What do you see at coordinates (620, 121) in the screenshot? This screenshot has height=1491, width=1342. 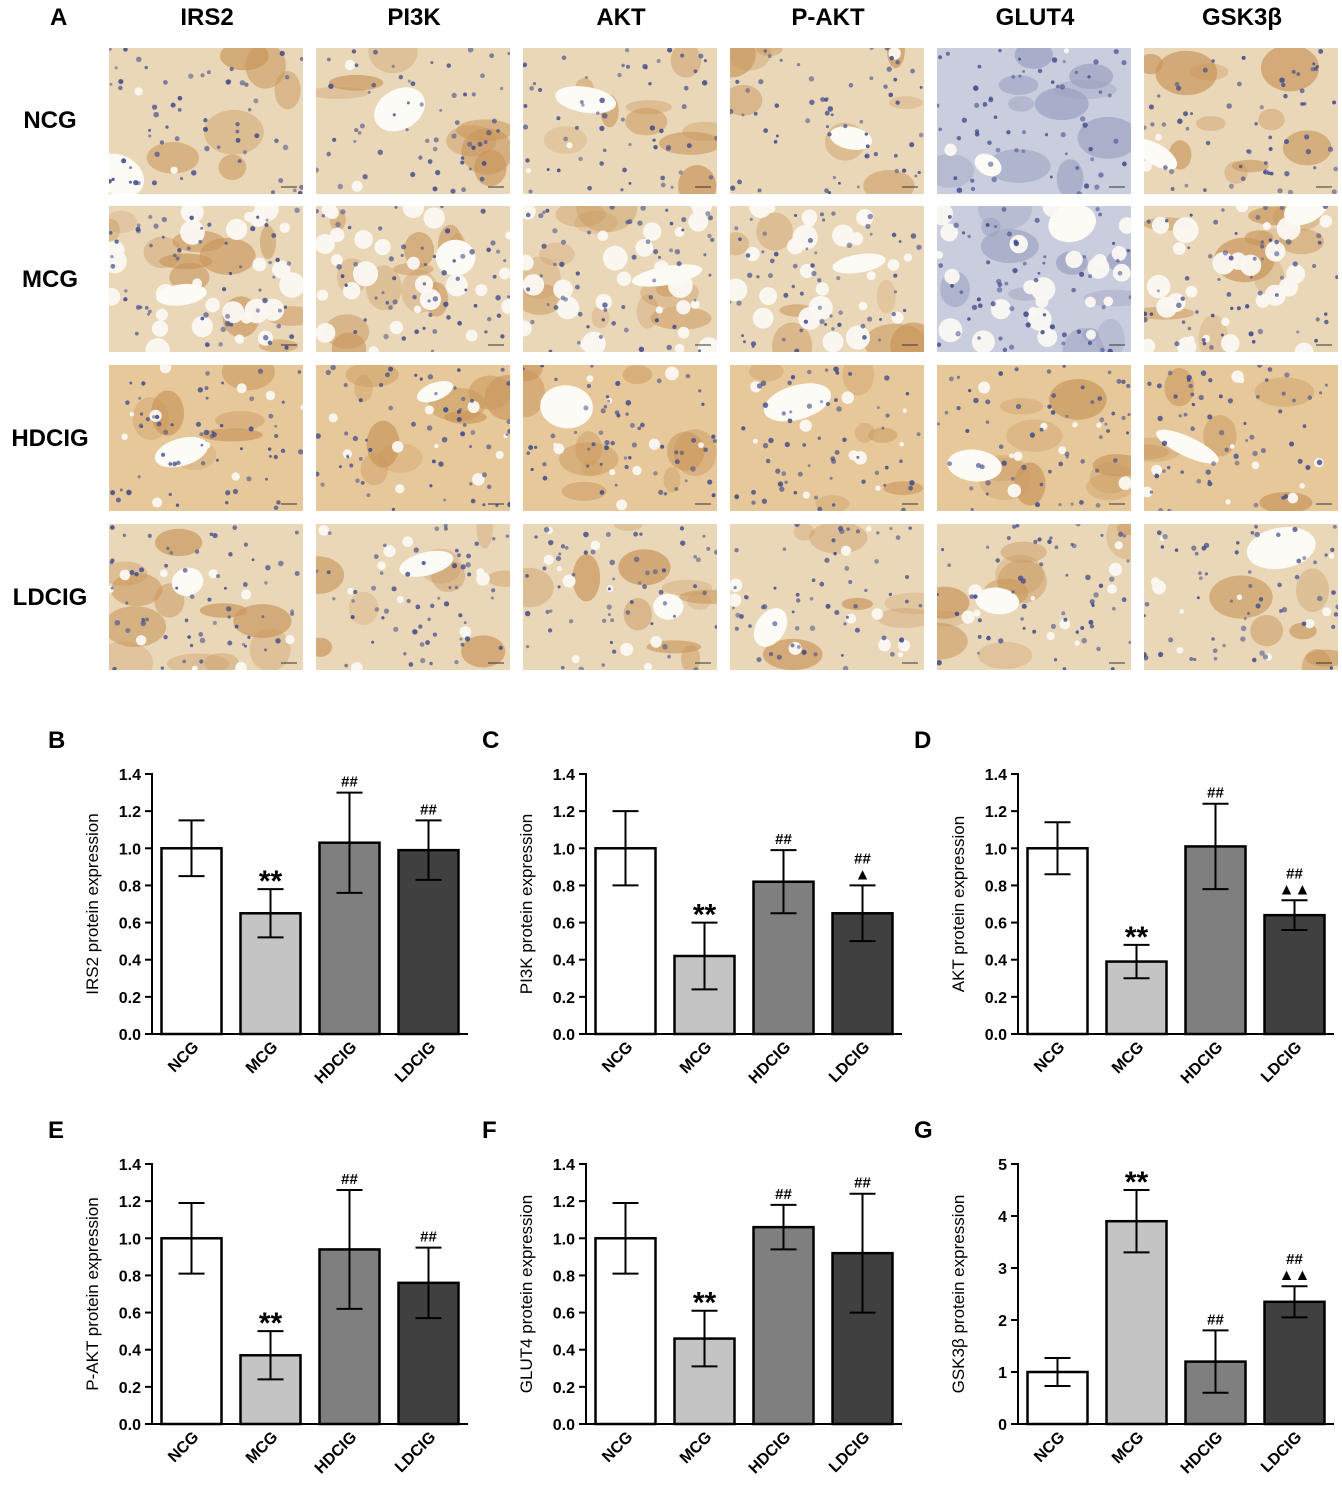 I see `micrograph-ncg-akt` at bounding box center [620, 121].